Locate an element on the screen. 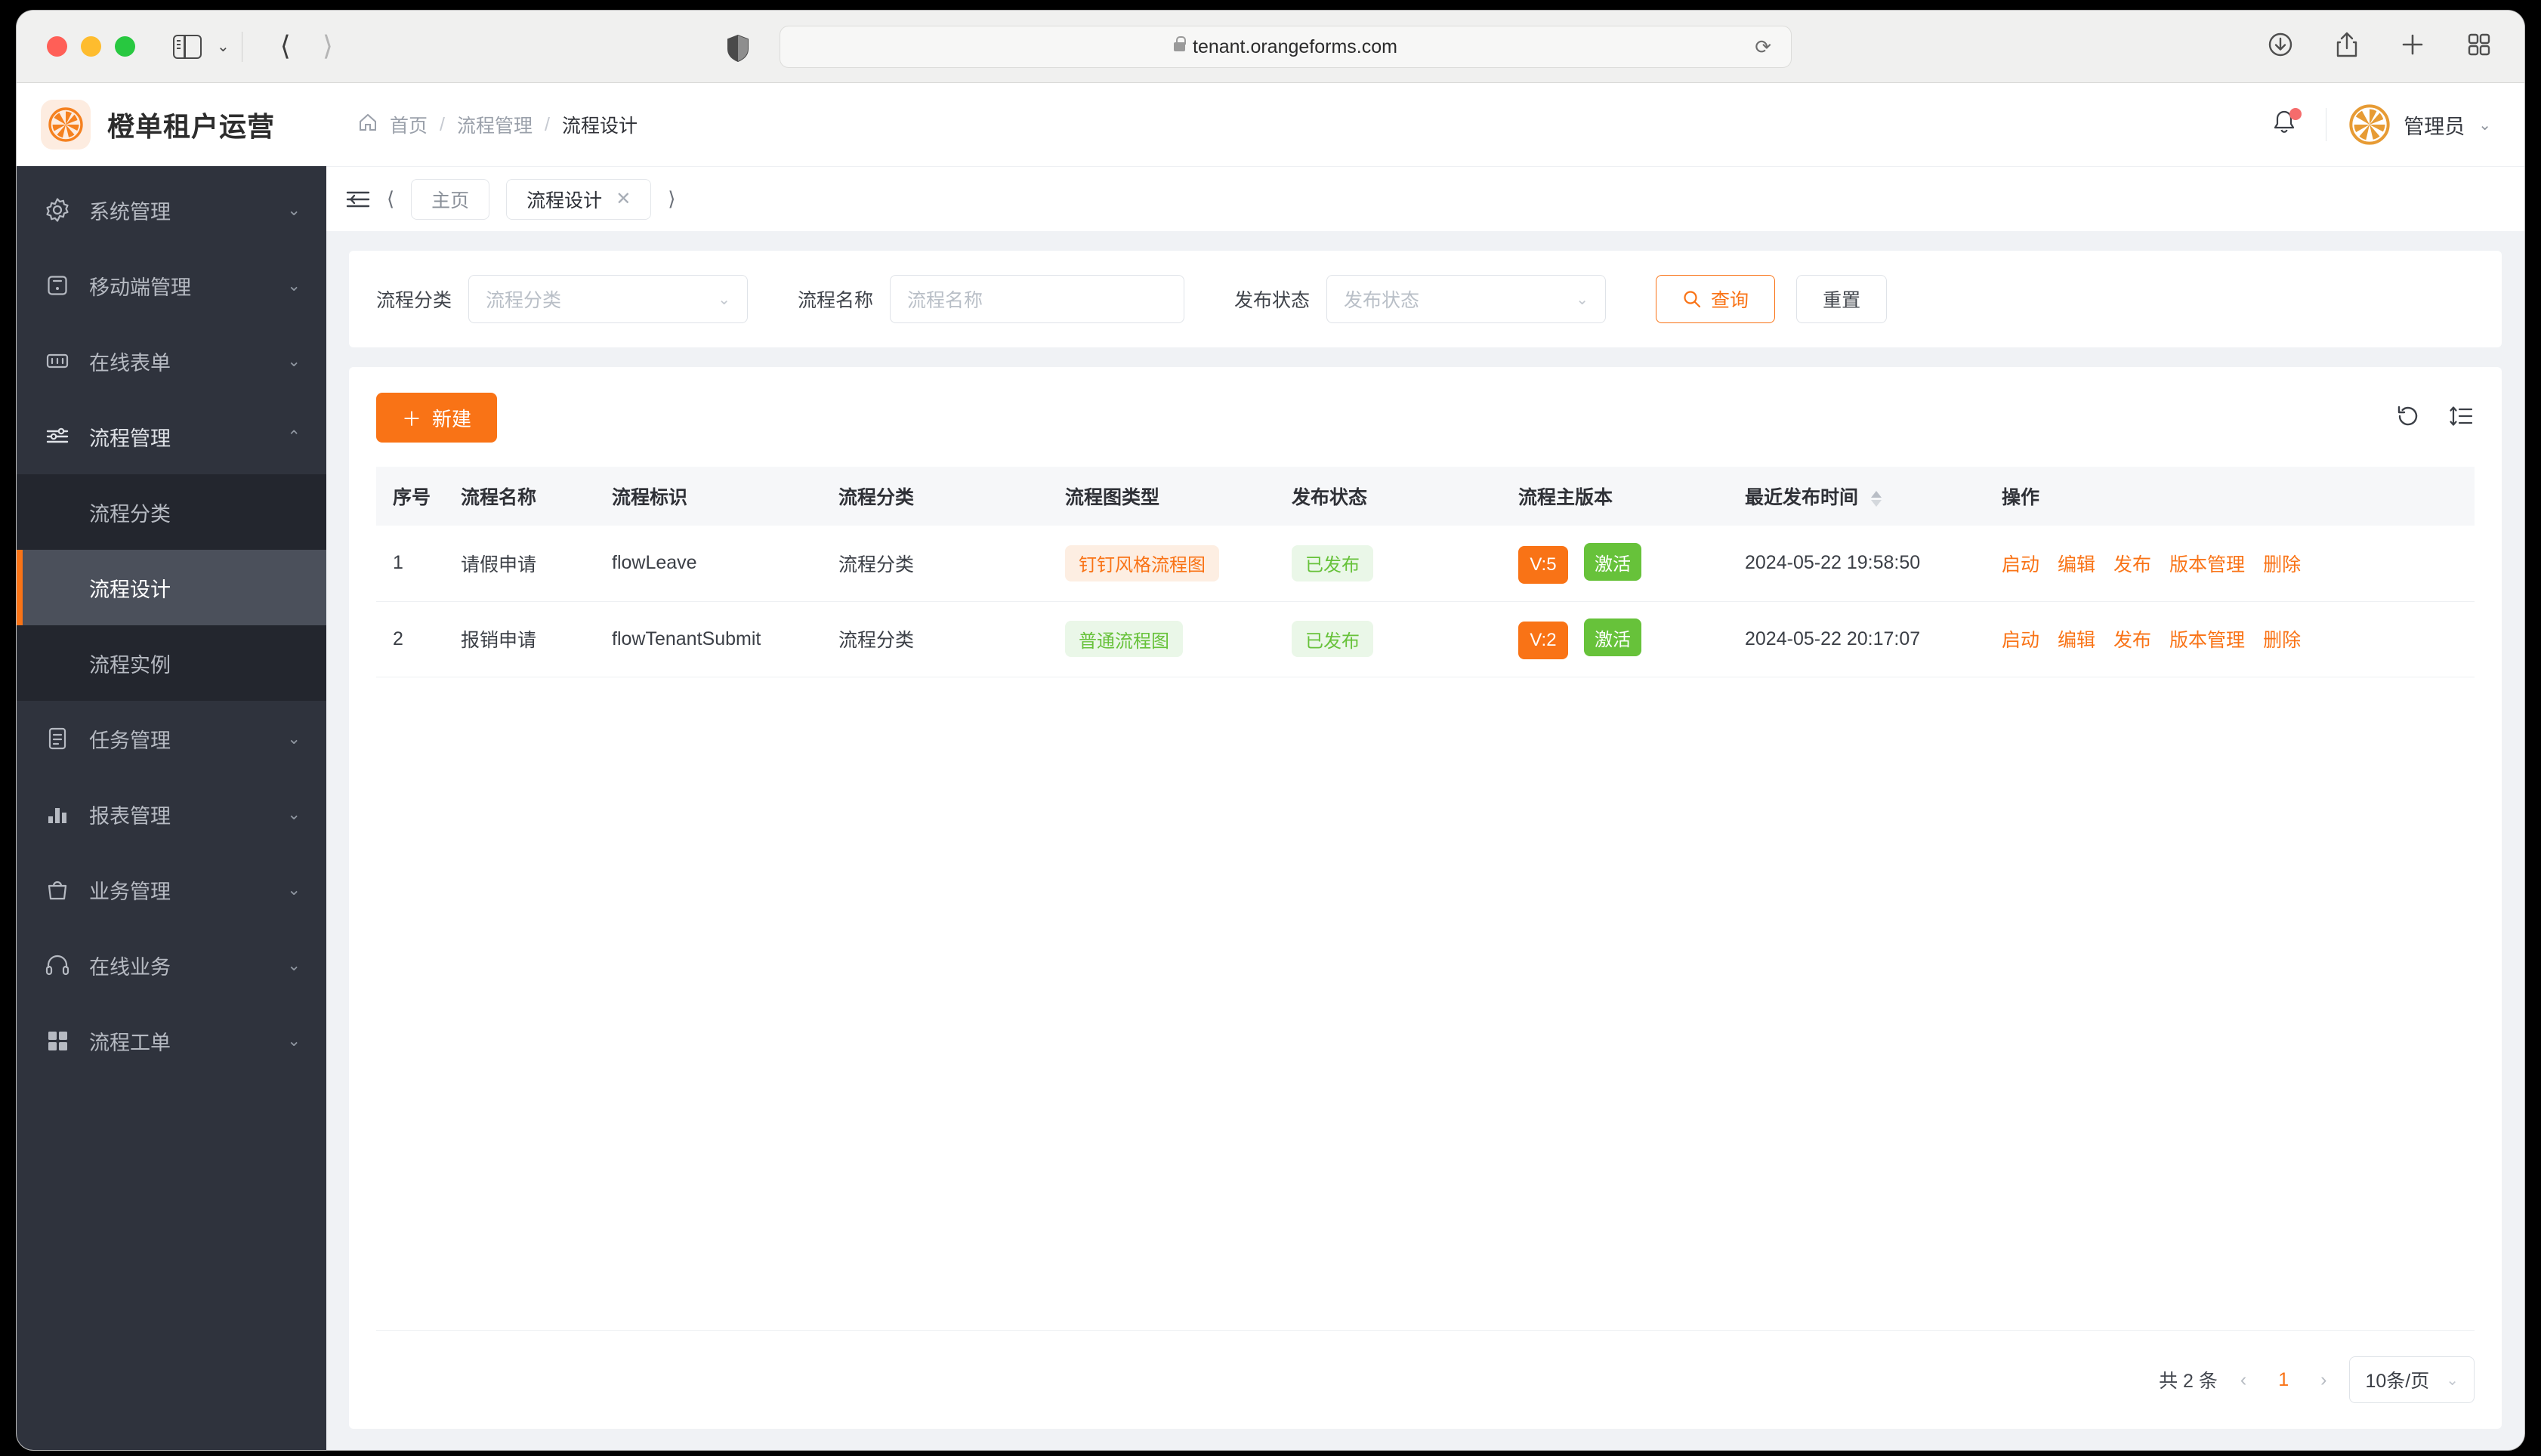 This screenshot has height=1456, width=2541. create-button: ＋ 新建 is located at coordinates (437, 418).